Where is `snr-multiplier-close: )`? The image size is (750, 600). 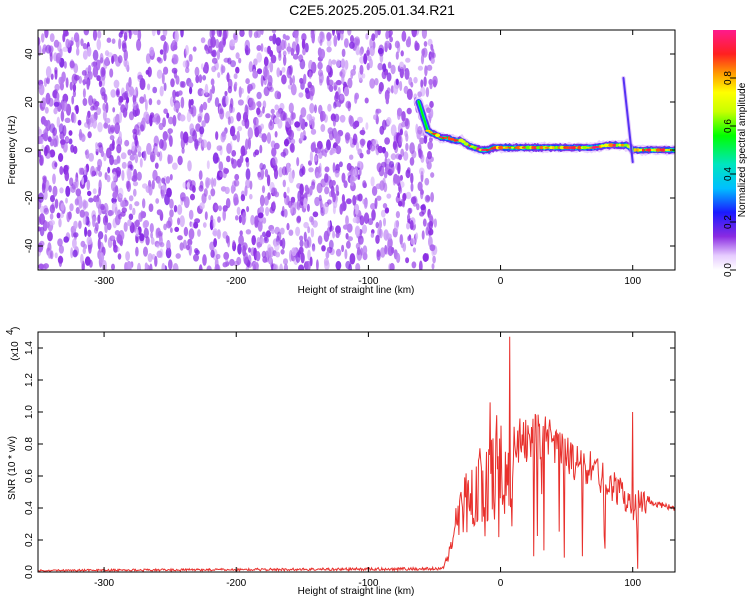 snr-multiplier-close: ) is located at coordinates (15, 328).